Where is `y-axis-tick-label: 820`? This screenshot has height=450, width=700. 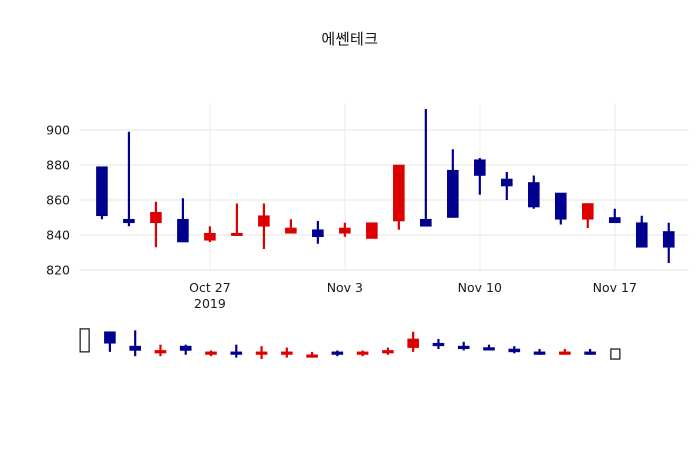 y-axis-tick-label: 820 is located at coordinates (58, 270).